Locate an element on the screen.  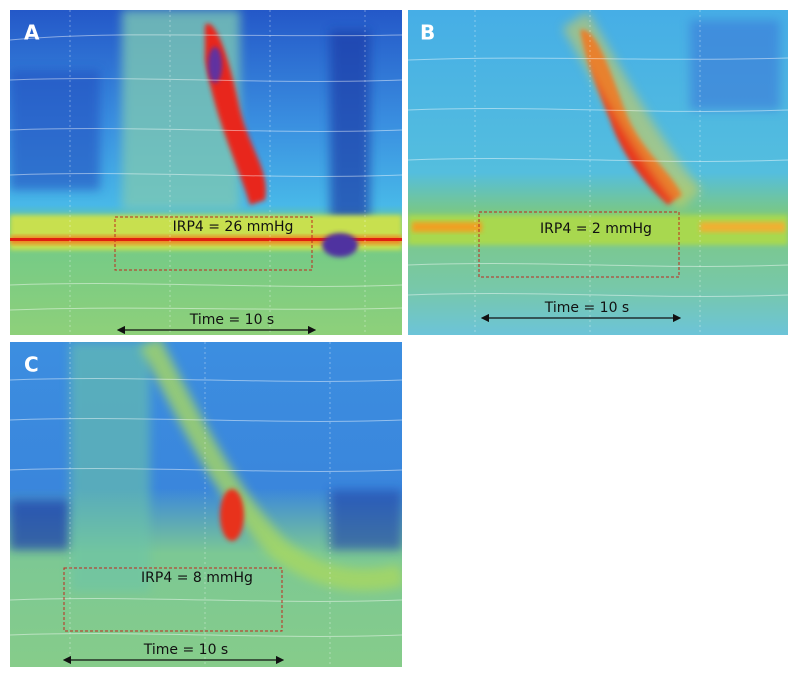
irp-label: IRP4 = 8 mmHg is located at coordinates (197, 578).